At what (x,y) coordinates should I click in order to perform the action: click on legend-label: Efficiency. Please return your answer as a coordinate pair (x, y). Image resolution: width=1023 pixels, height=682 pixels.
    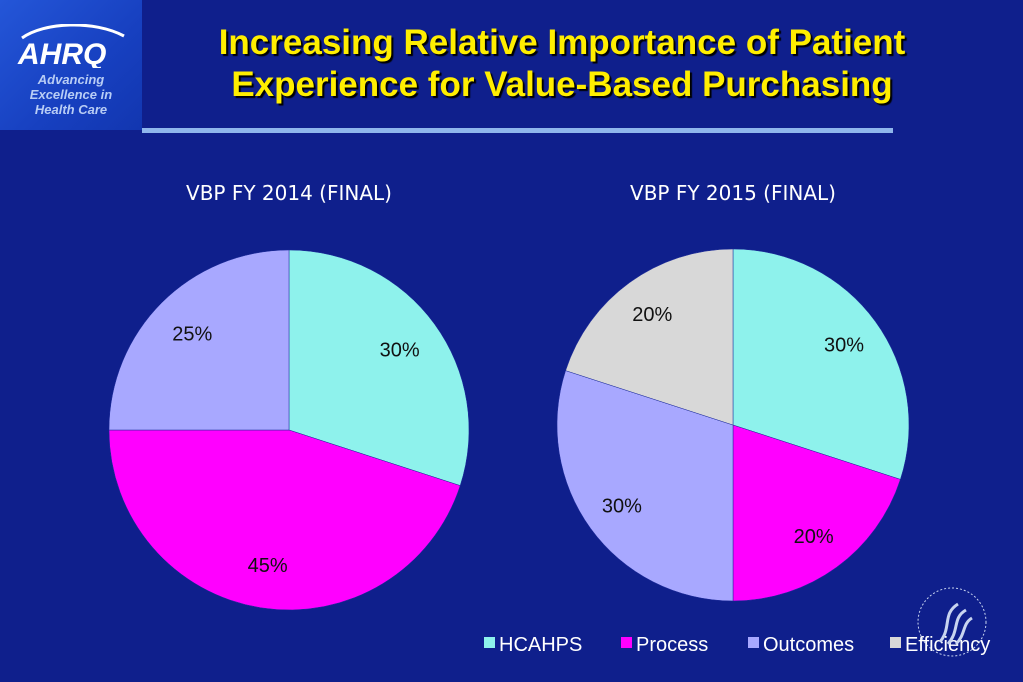
    Looking at the image, I should click on (947, 645).